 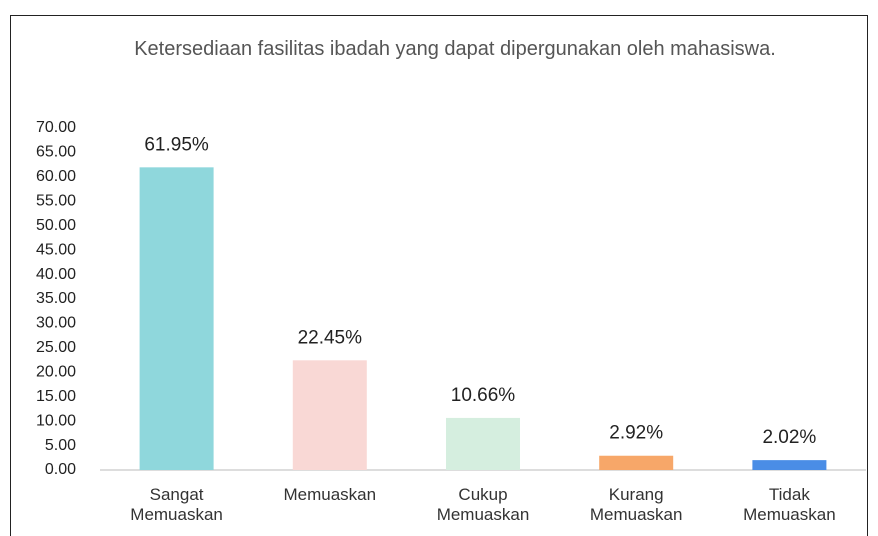 What do you see at coordinates (56, 274) in the screenshot?
I see `y-tick-label: 40.00` at bounding box center [56, 274].